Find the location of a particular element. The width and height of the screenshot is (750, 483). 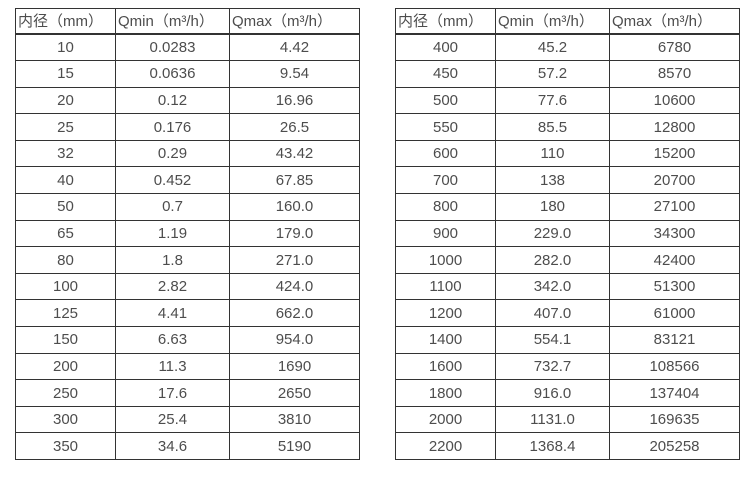

table-row: 1400 554.1 83121 is located at coordinates (567, 340).